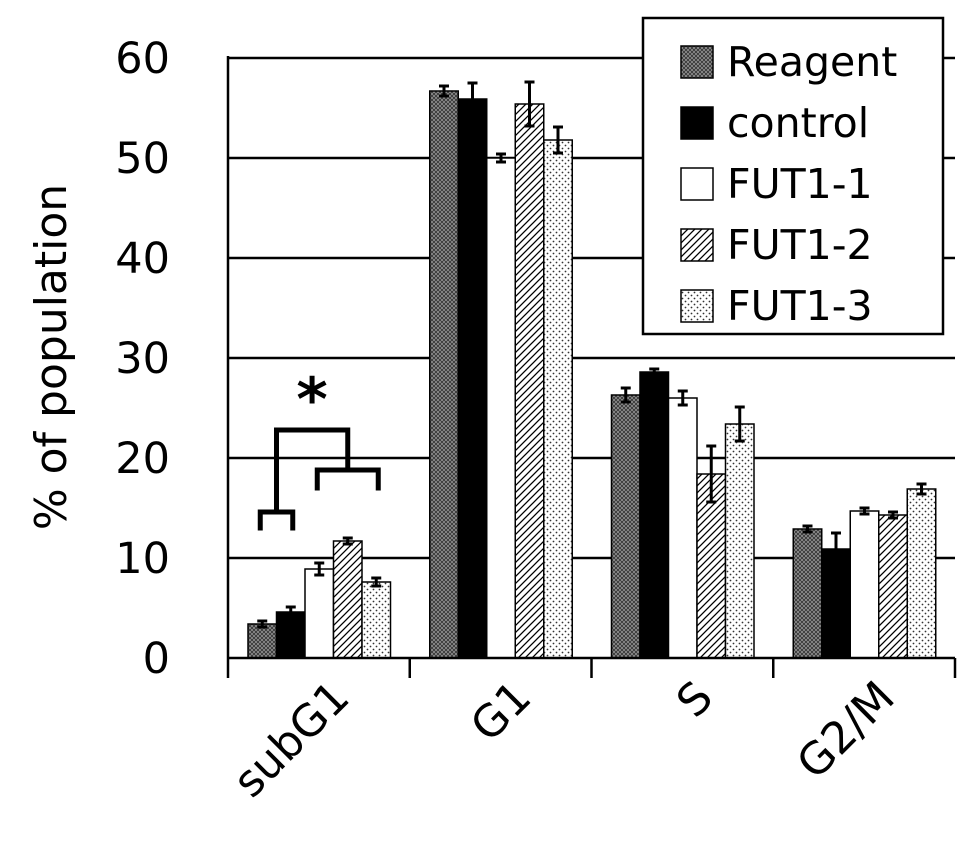 The width and height of the screenshot is (969, 852). I want to click on category-label: subG1, so click(292, 740).